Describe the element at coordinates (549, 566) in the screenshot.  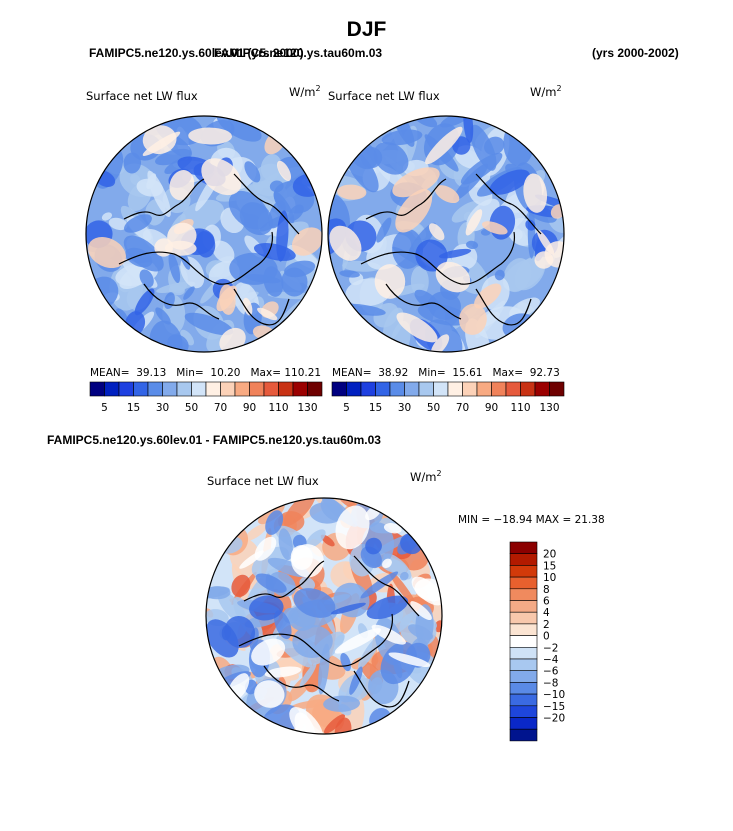
I see `panel3-colorbar-tick-label: 15` at that location.